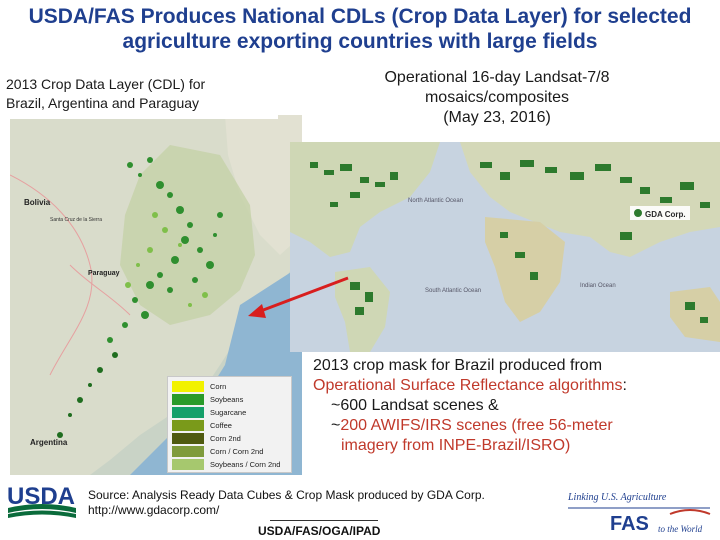 The image size is (720, 540). I want to click on crop-mask-line1: 2013 crop mask for Brazil produced from, so click(458, 365).